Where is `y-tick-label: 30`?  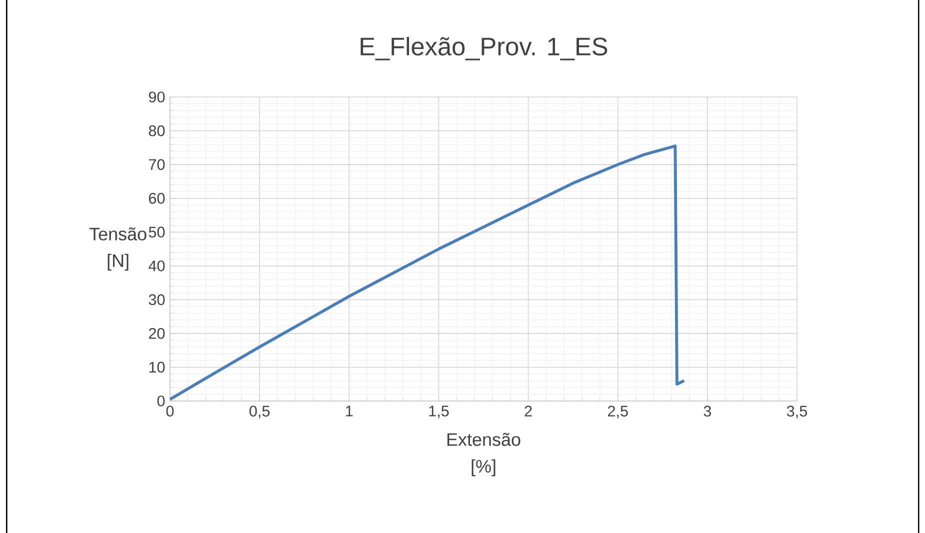 y-tick-label: 30 is located at coordinates (156, 300).